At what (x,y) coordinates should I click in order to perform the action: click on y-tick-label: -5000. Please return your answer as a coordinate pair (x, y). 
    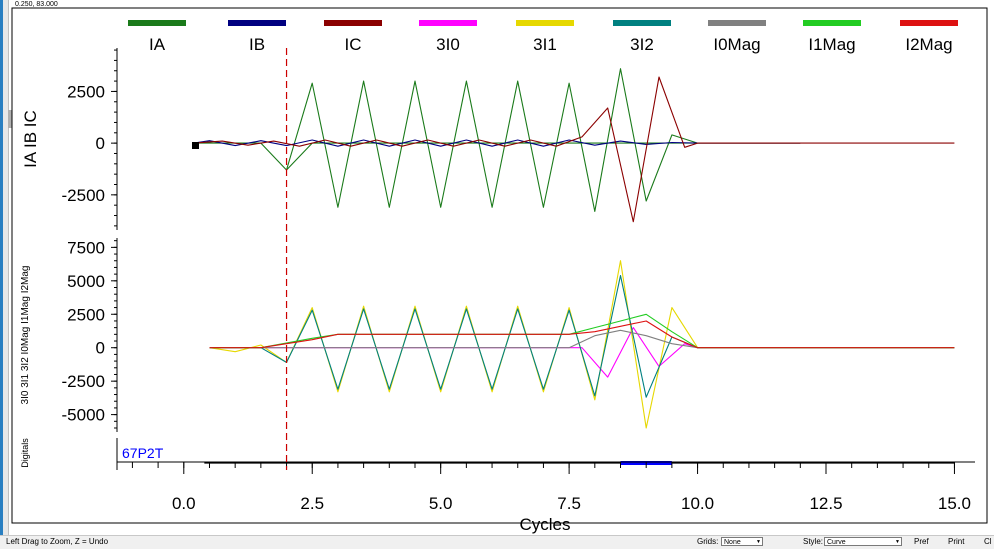
    Looking at the image, I should click on (83, 415).